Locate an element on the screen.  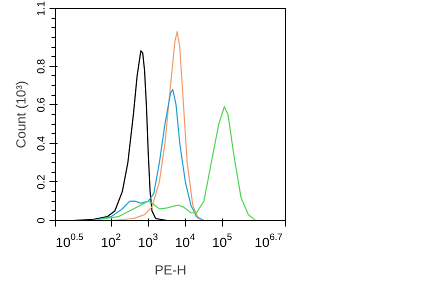
y-tick-label: 0.6 is located at coordinates (42, 104).